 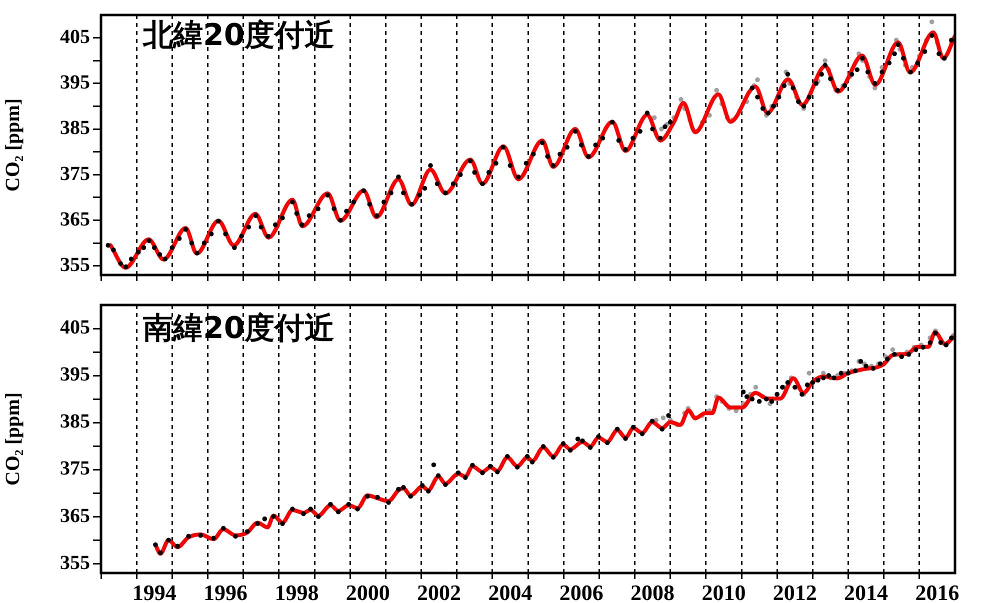 I want to click on x-tick-label: 1998, so click(x=296, y=591).